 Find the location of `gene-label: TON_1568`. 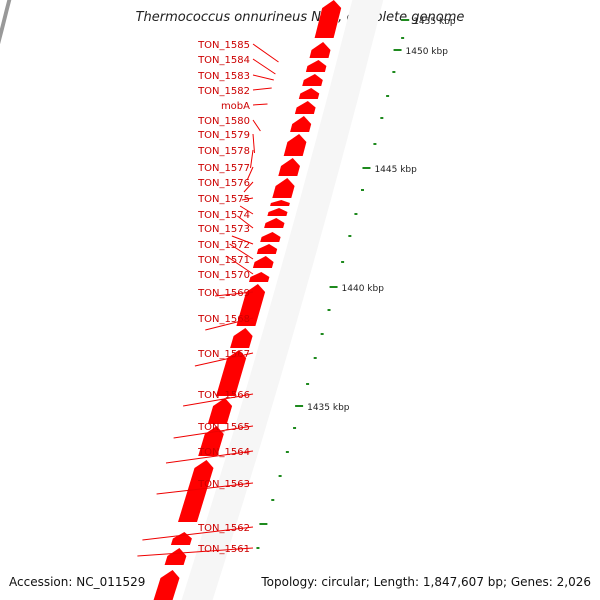

gene-label: TON_1568 is located at coordinates (223, 319).